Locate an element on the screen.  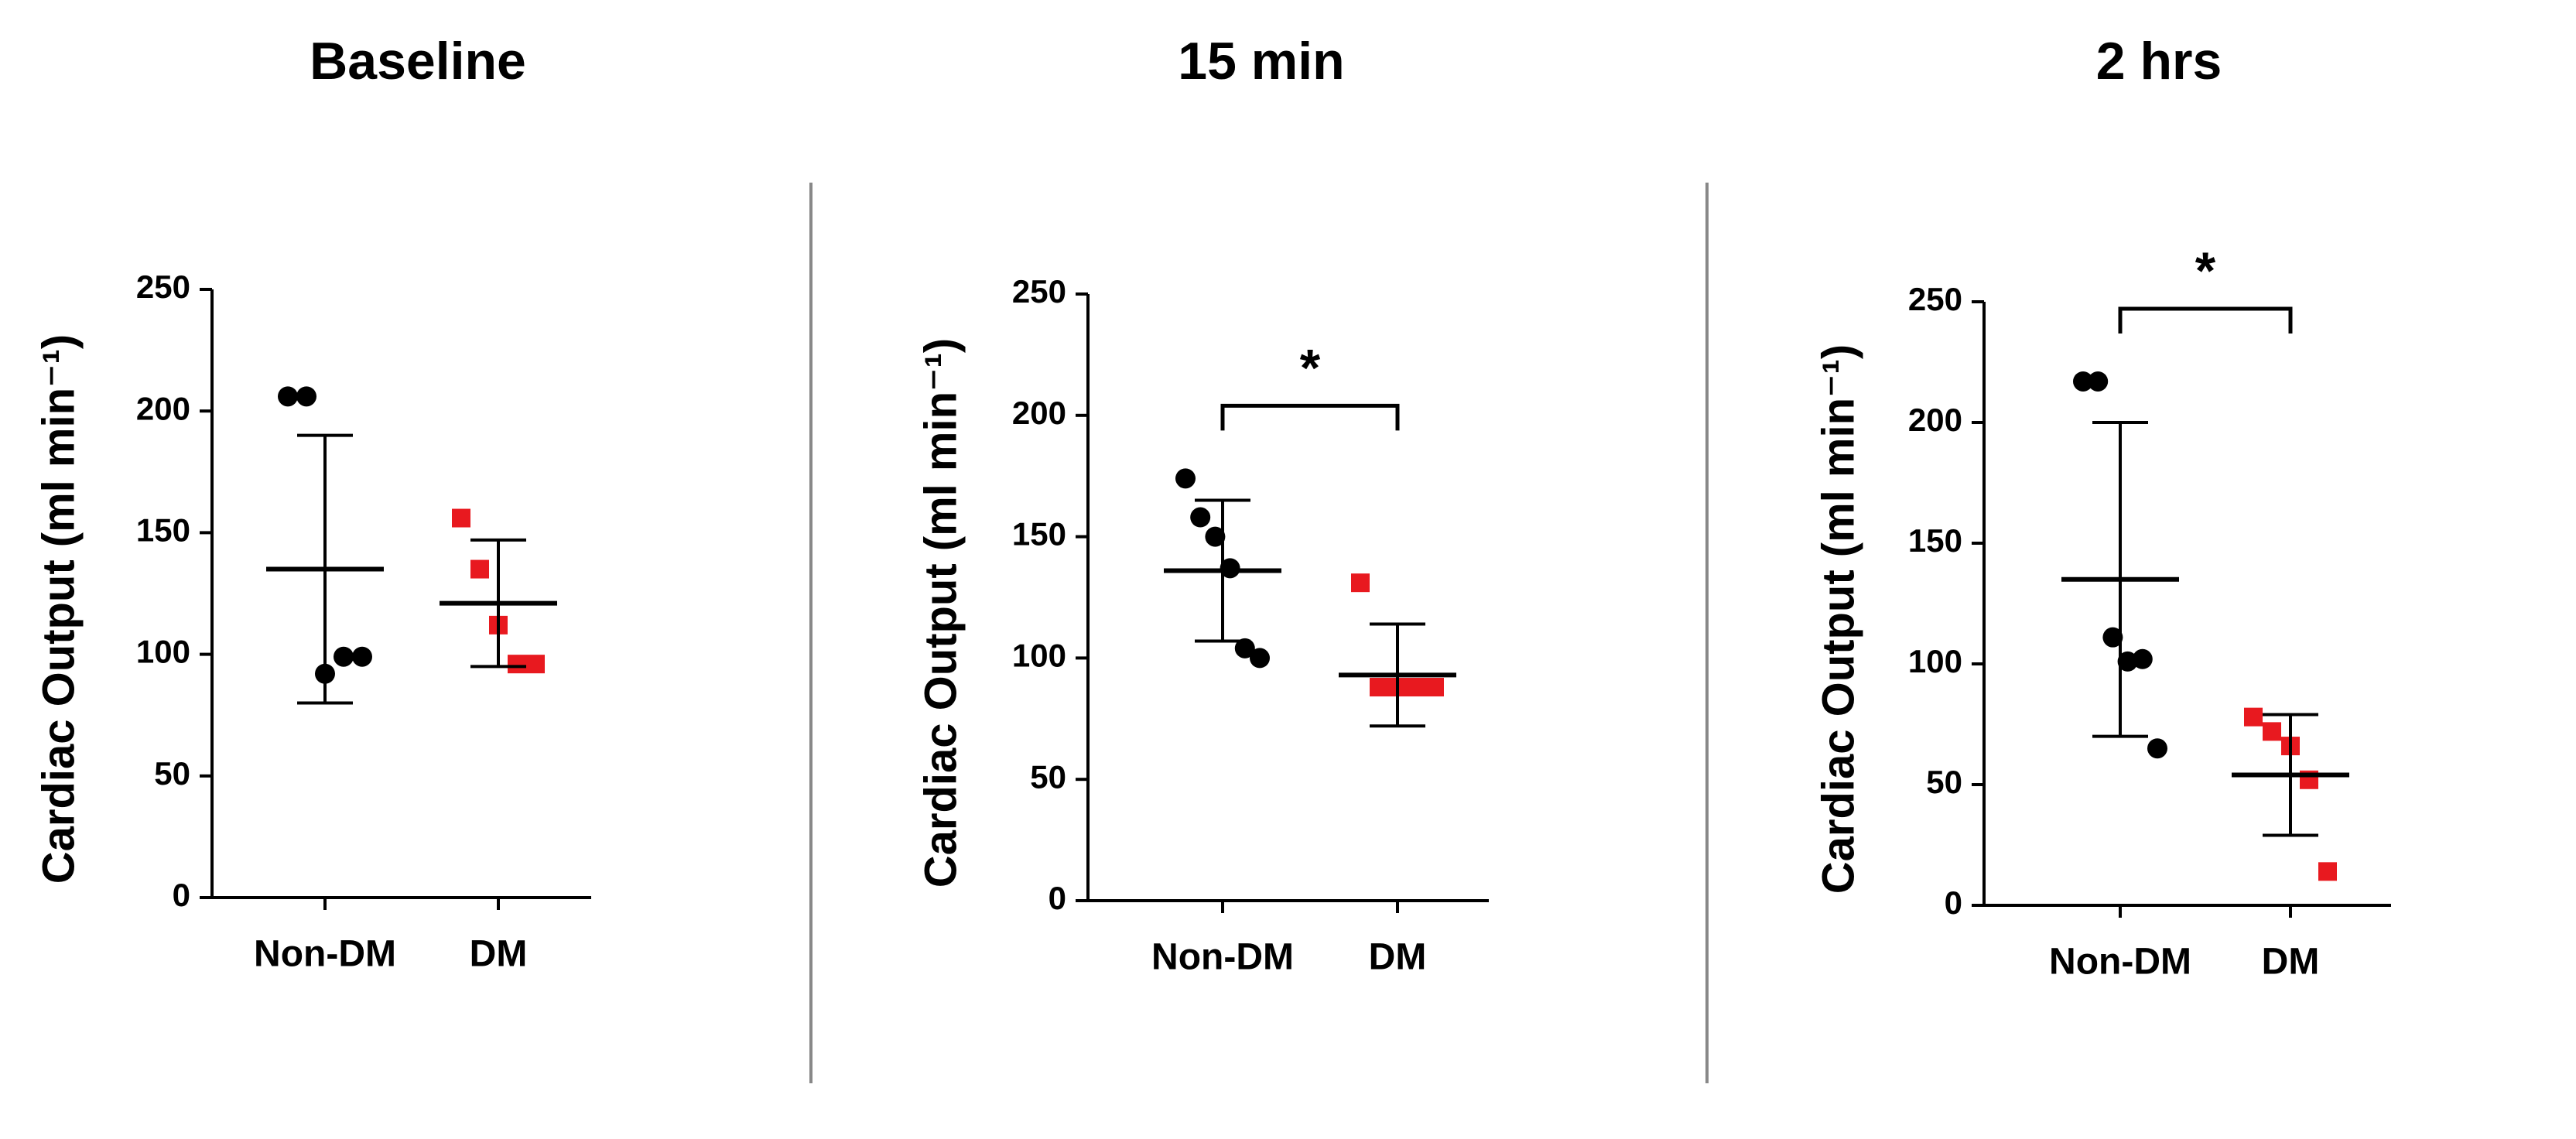
panel-title: 2 hrs is located at coordinates (2159, 61).